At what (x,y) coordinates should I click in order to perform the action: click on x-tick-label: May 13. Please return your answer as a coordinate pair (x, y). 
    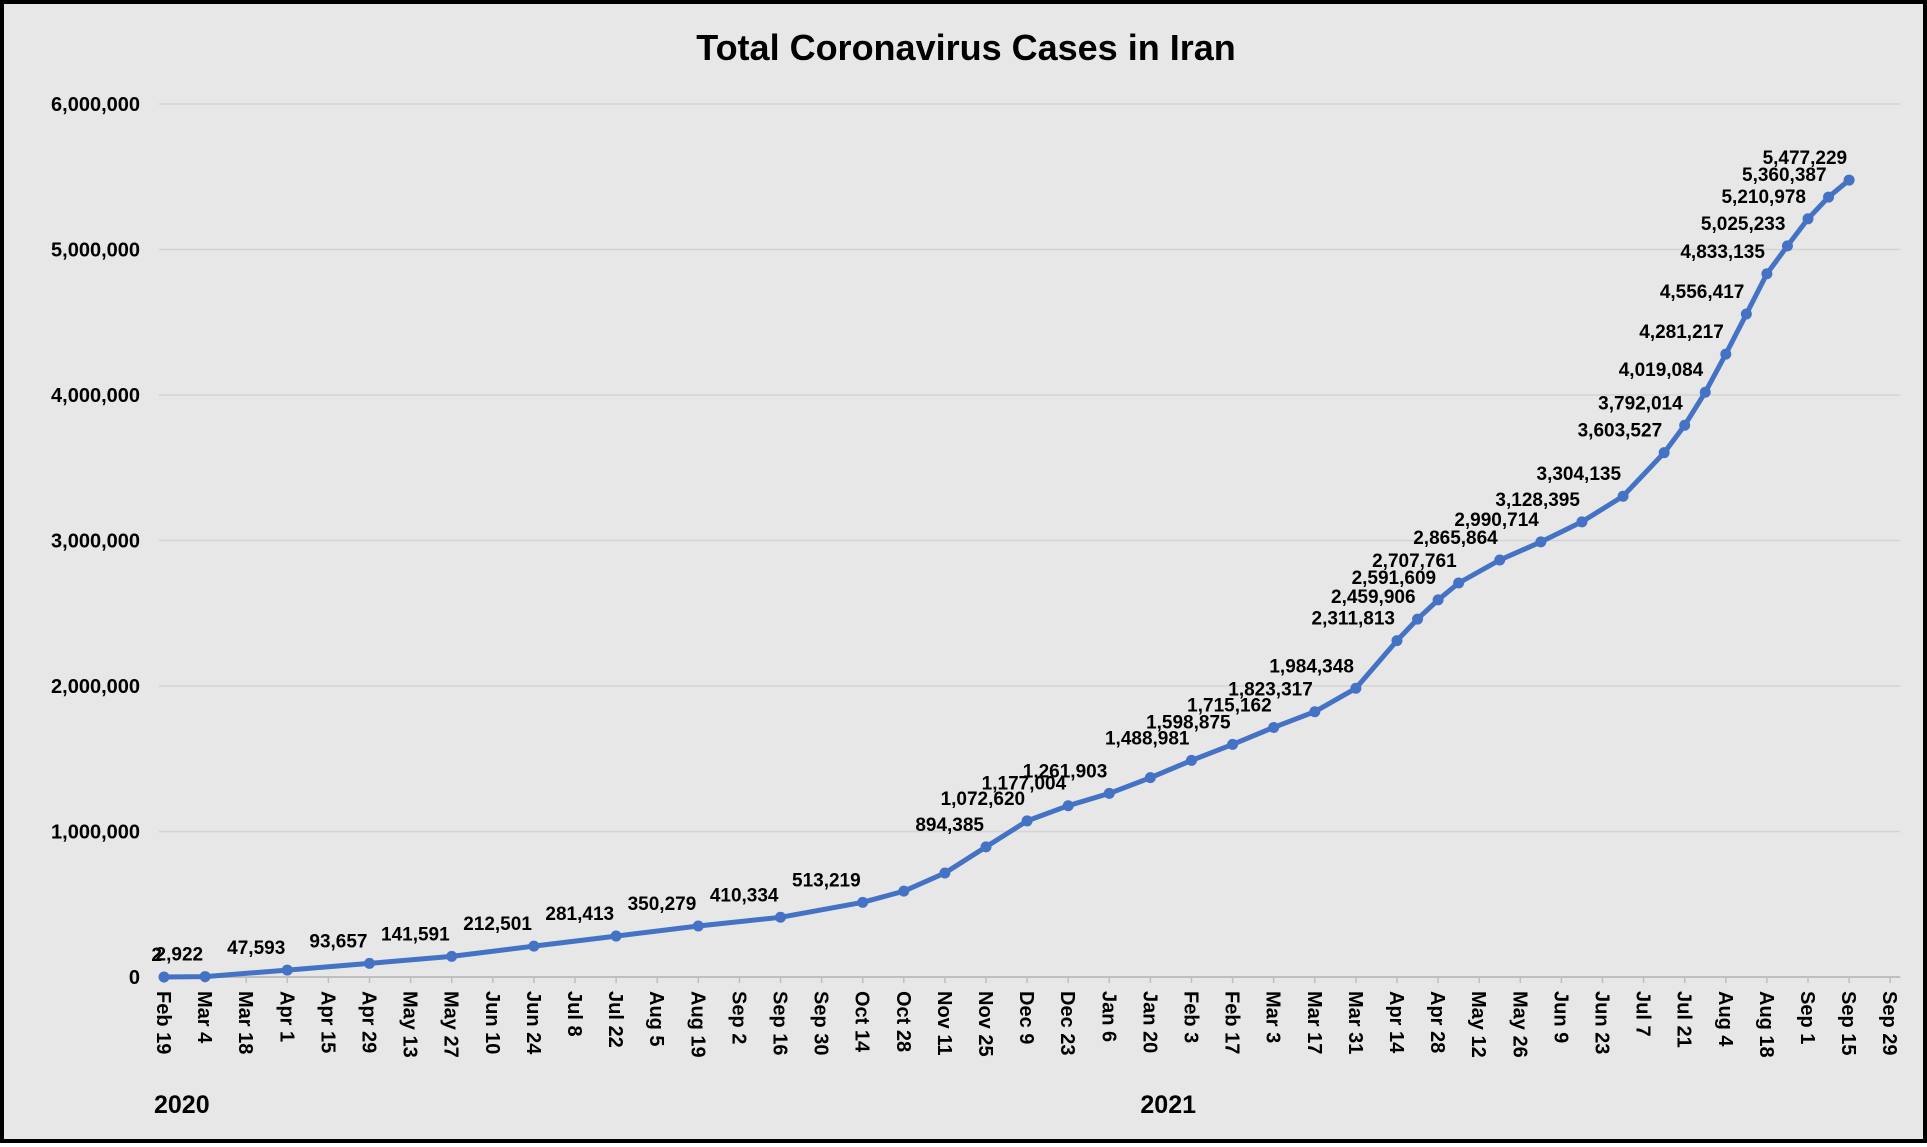
    Looking at the image, I should click on (410, 1024).